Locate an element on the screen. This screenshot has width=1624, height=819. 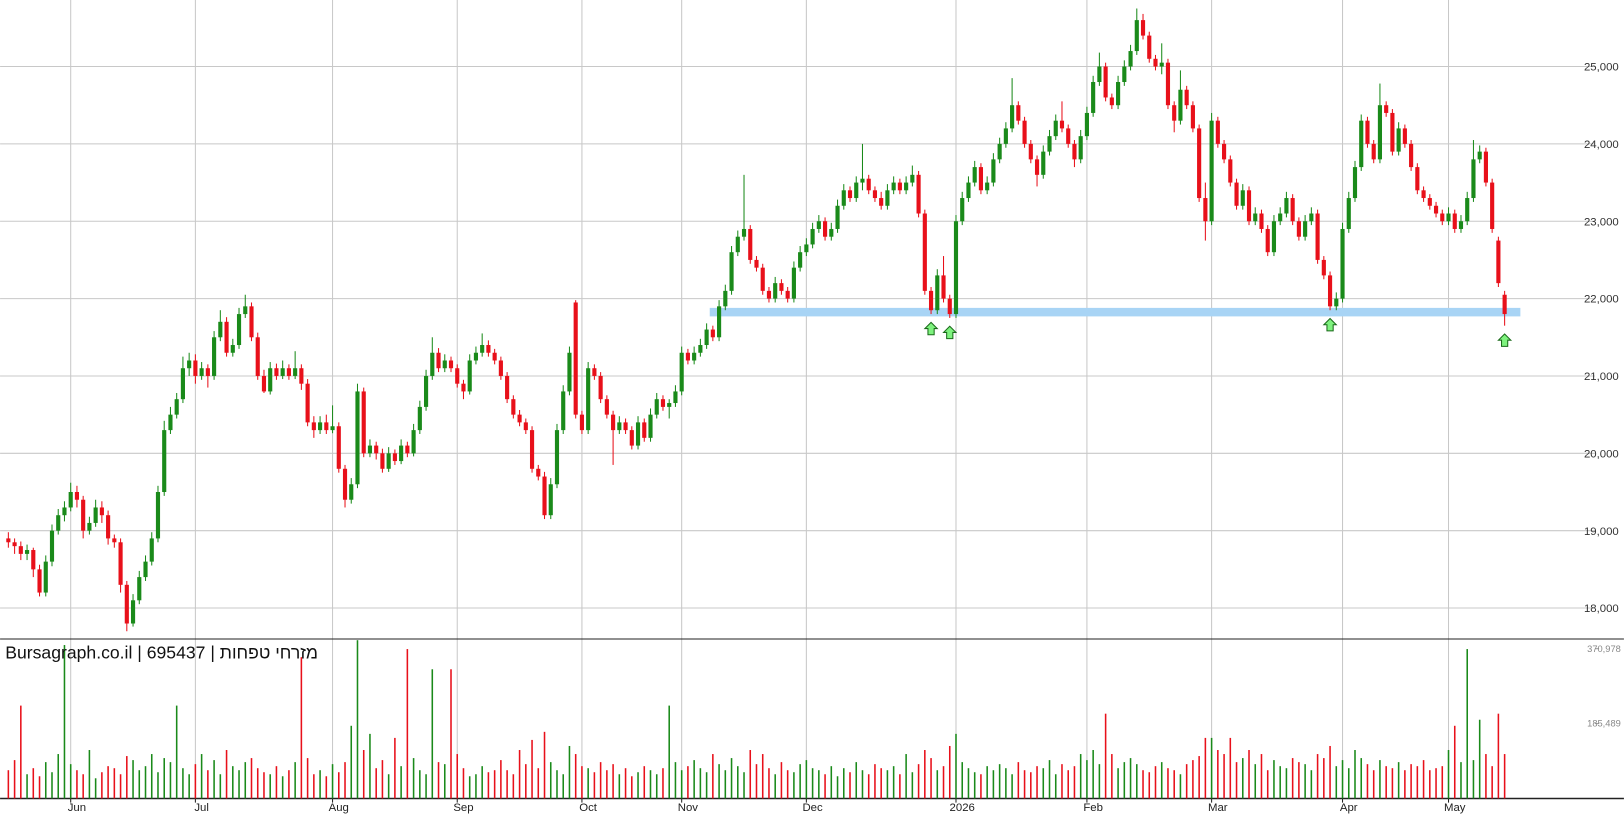
x-tick-label: May is located at coordinates (1455, 808).